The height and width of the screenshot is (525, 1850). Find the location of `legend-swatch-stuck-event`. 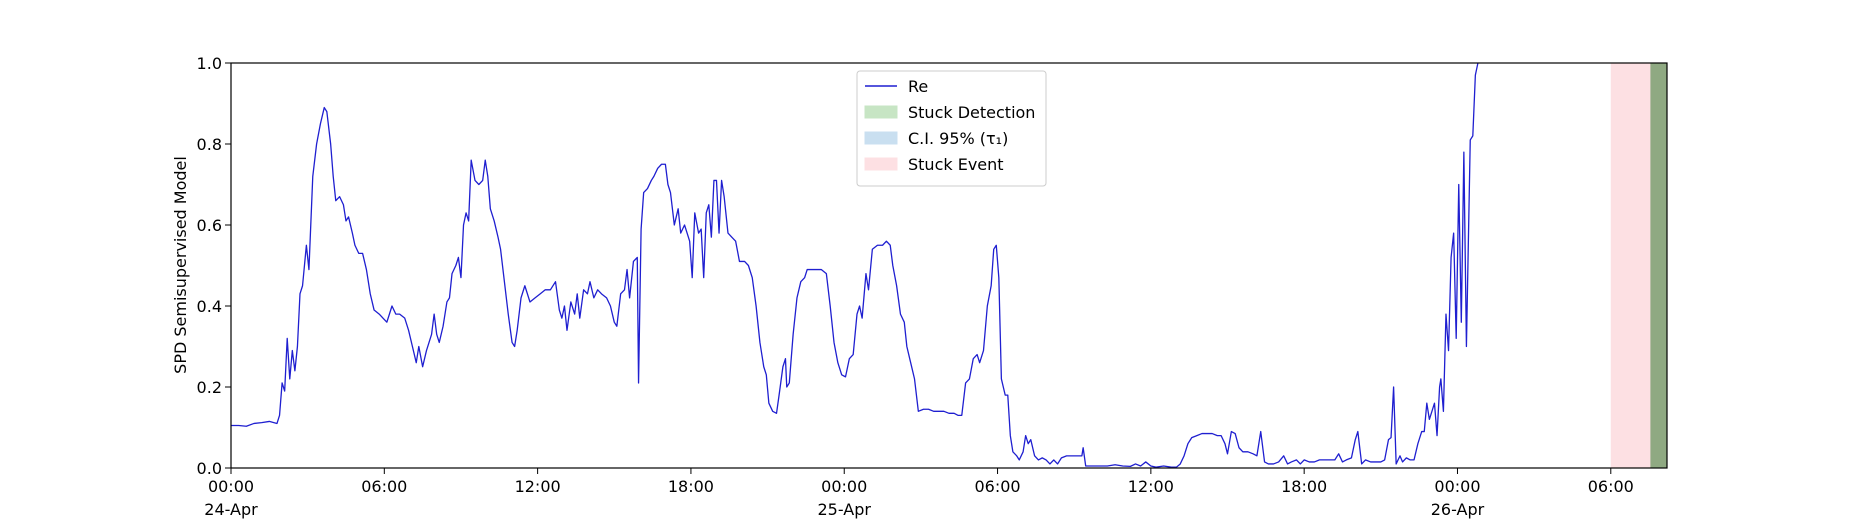

legend-swatch-stuck-event is located at coordinates (881, 164).